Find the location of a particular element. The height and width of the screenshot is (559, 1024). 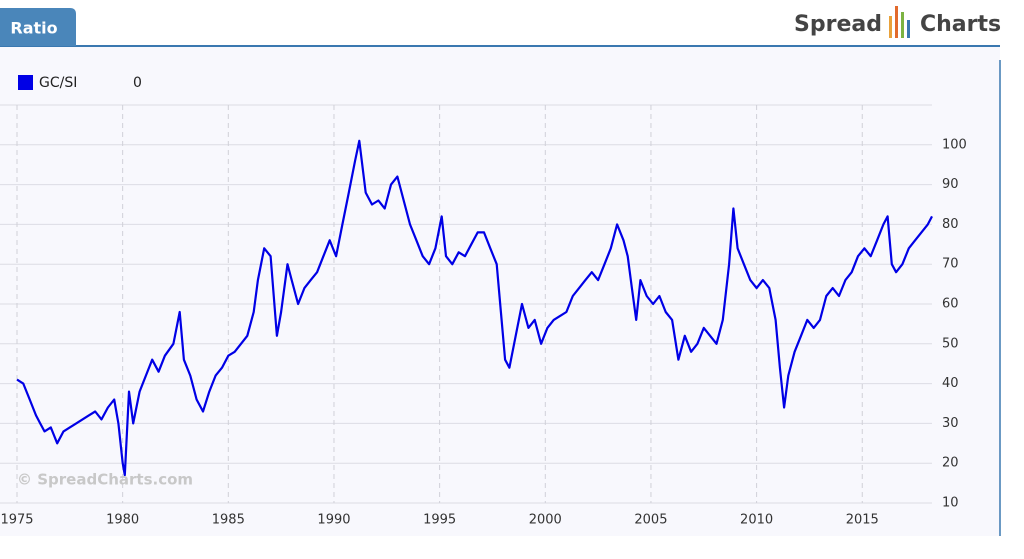

y-tick-label: 80 is located at coordinates (950, 224).